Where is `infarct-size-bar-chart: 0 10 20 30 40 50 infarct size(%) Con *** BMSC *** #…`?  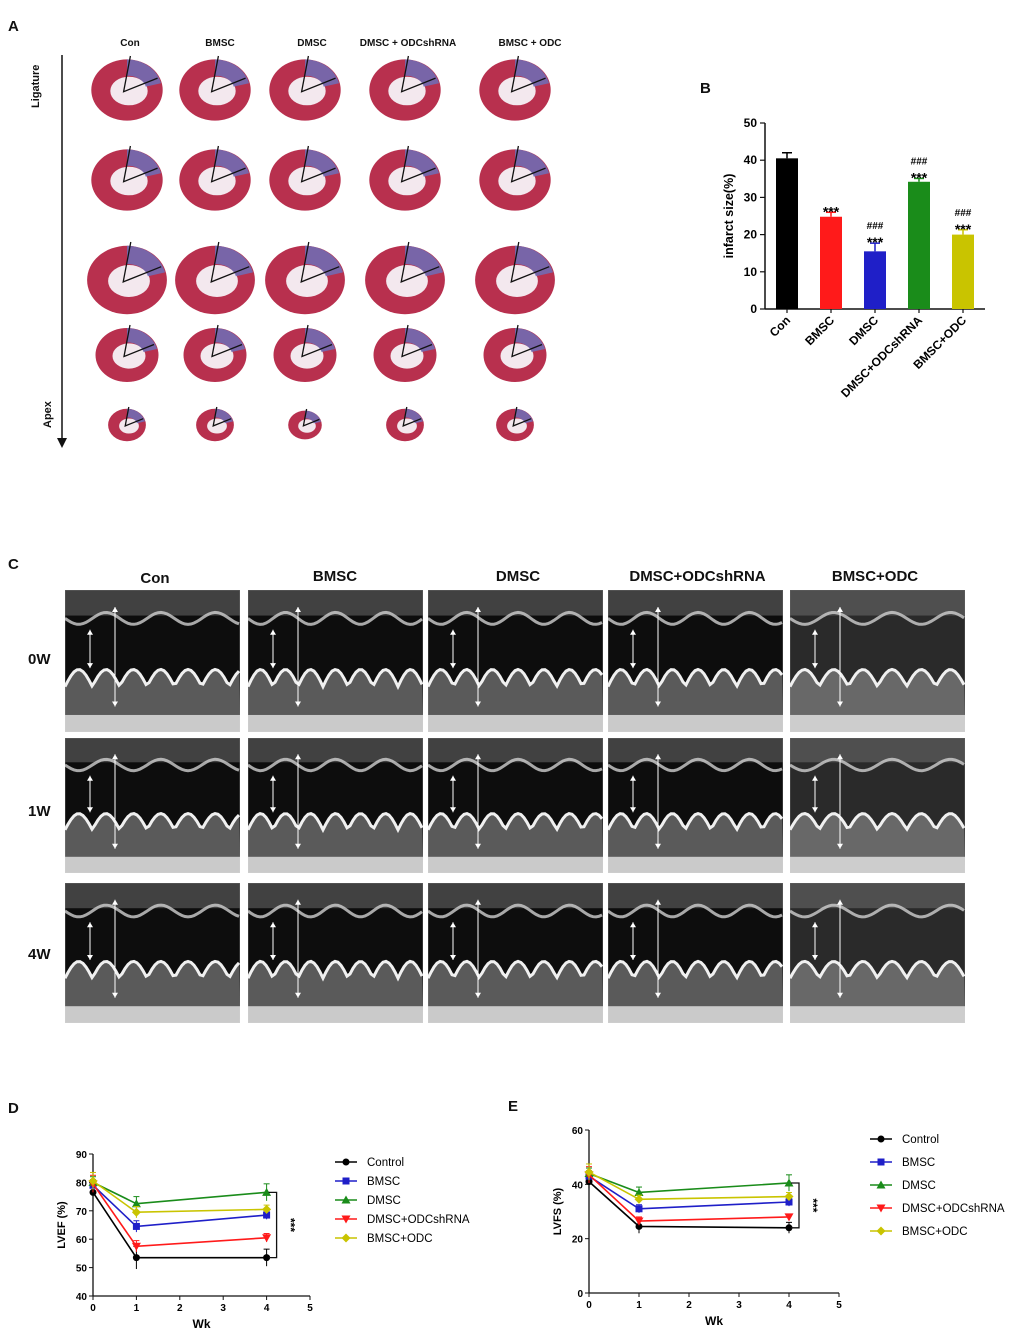
infarct-size-bar-chart: 0 10 20 30 40 50 infarct size(%) Con *** BMSC *** #… is located at coordinates (853, 258).